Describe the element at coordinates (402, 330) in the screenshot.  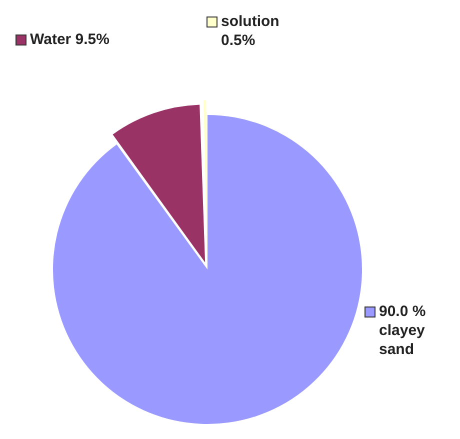
I see `legend-label: 90.0 % clayey sand` at that location.